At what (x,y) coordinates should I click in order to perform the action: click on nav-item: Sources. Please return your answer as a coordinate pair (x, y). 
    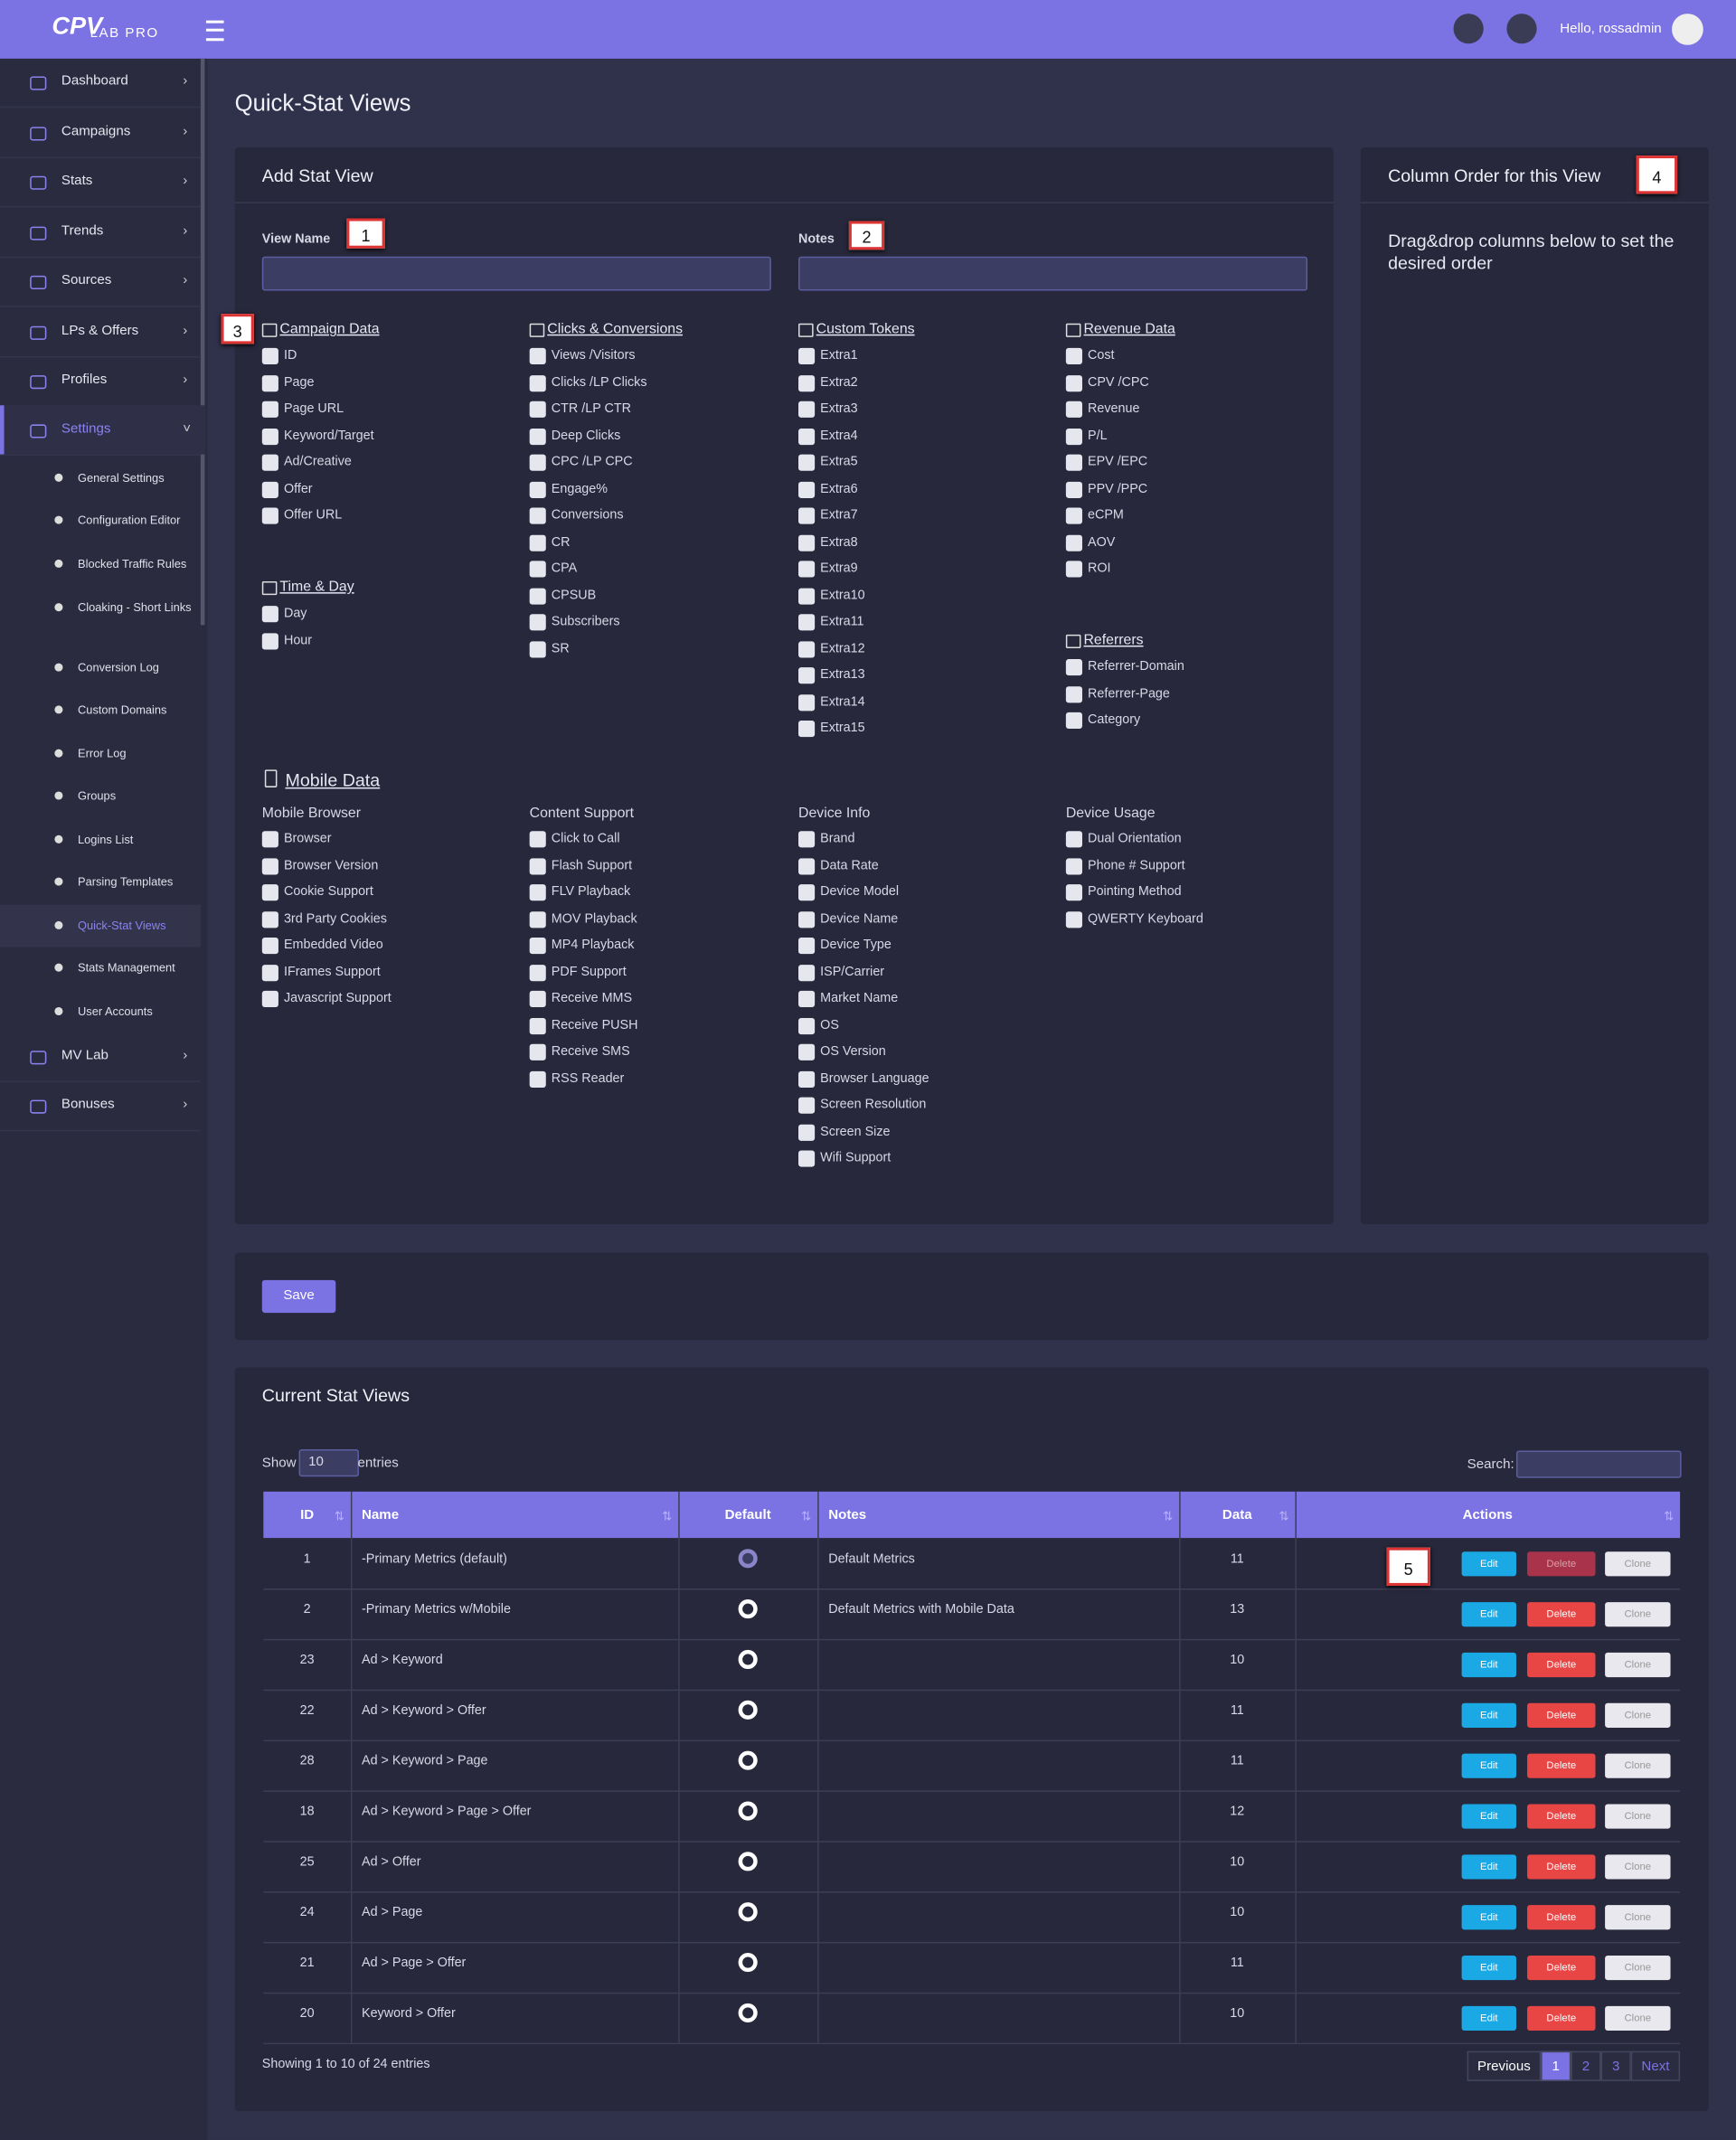
    Looking at the image, I should click on (87, 280).